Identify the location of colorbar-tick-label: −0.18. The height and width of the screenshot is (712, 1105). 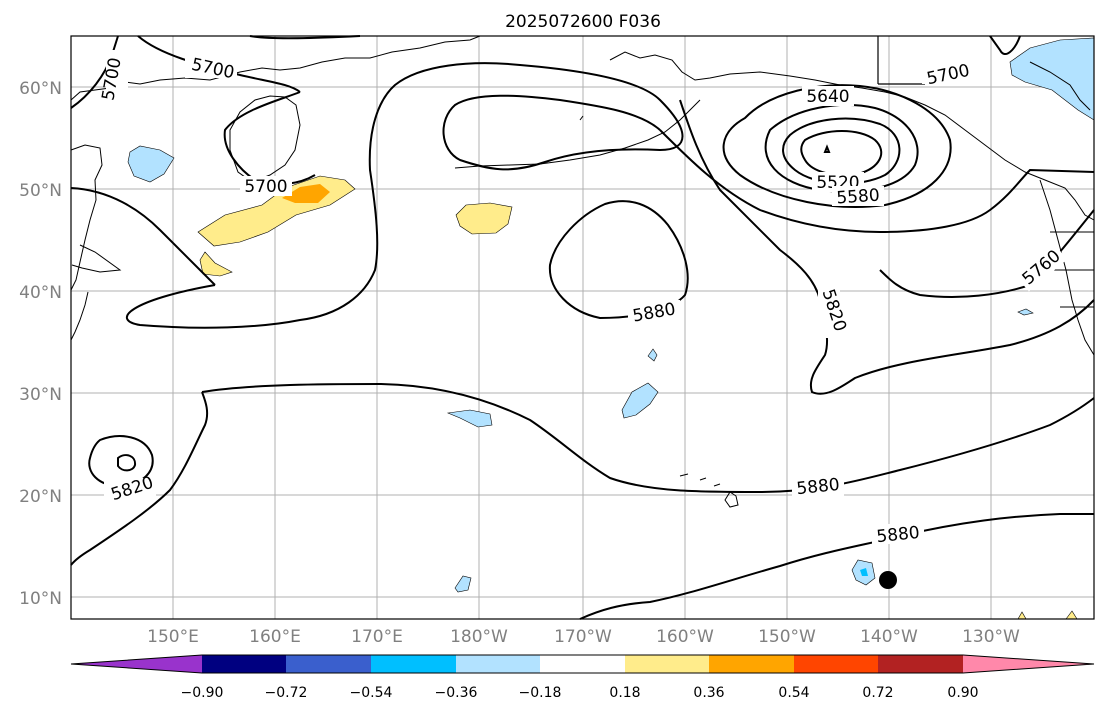
(540, 693).